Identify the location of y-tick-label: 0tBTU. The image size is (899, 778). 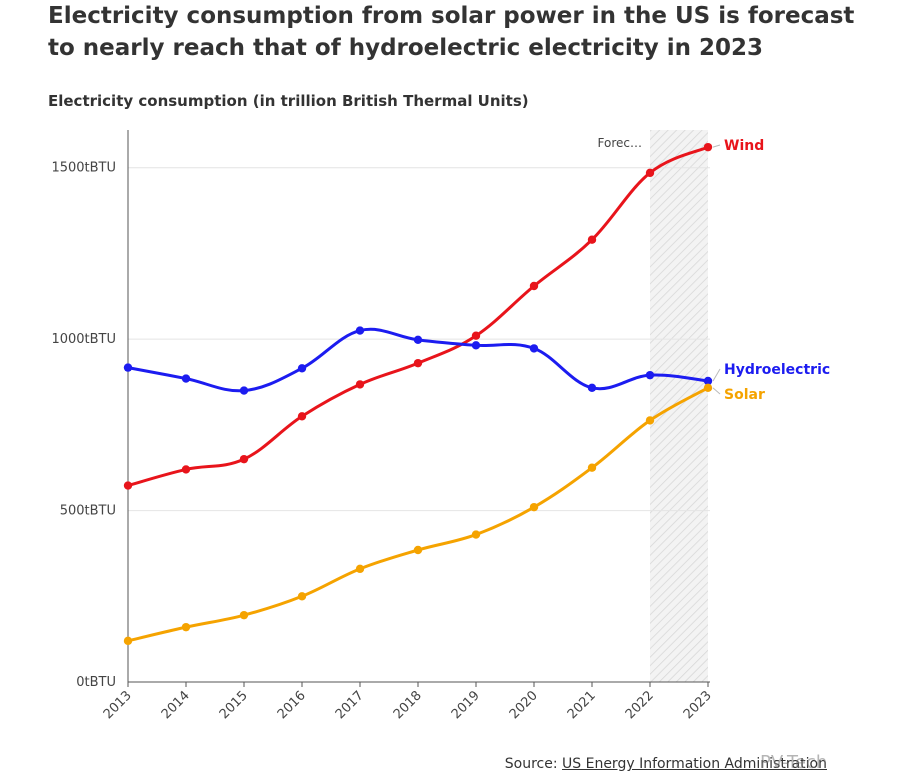
(96, 682).